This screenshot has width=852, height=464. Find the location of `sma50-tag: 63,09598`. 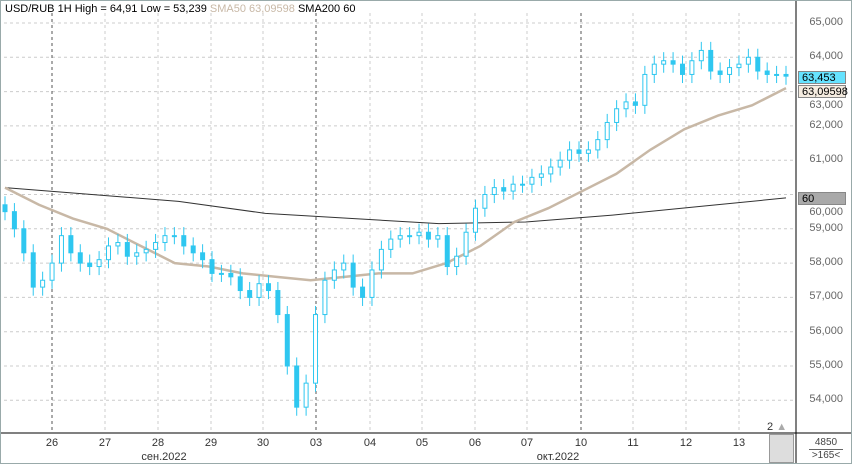

sma50-tag: 63,09598 is located at coordinates (823, 91).